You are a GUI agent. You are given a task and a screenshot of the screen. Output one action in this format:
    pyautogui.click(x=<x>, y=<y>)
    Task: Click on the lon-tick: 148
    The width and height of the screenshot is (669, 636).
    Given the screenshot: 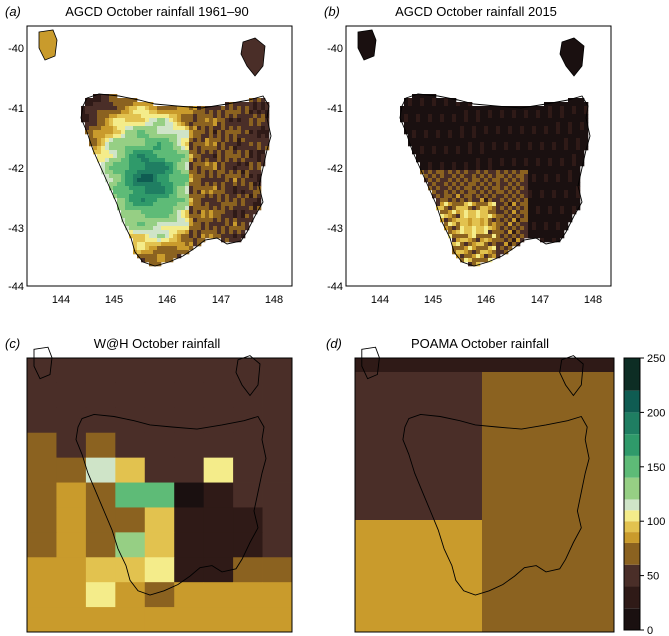 What is the action you would take?
    pyautogui.click(x=274, y=300)
    